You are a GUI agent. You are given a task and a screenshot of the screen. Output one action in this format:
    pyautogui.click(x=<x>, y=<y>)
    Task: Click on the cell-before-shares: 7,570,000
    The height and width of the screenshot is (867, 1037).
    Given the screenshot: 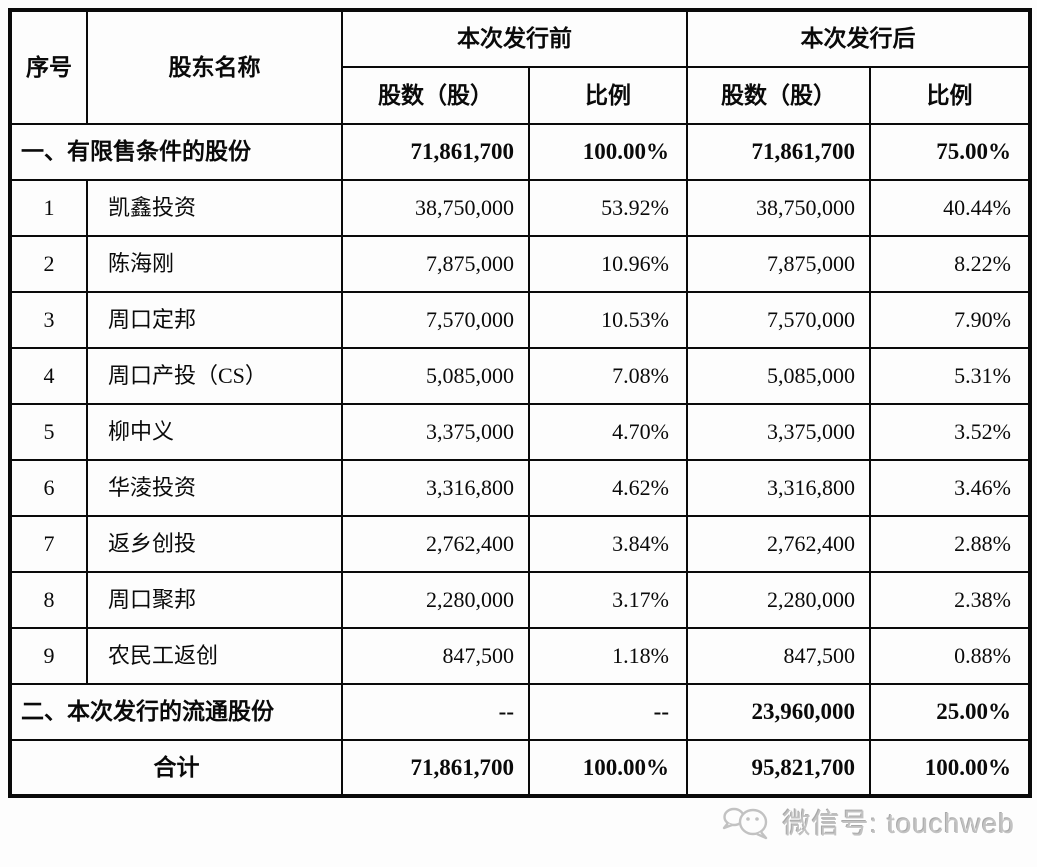 What is the action you would take?
    pyautogui.click(x=435, y=320)
    